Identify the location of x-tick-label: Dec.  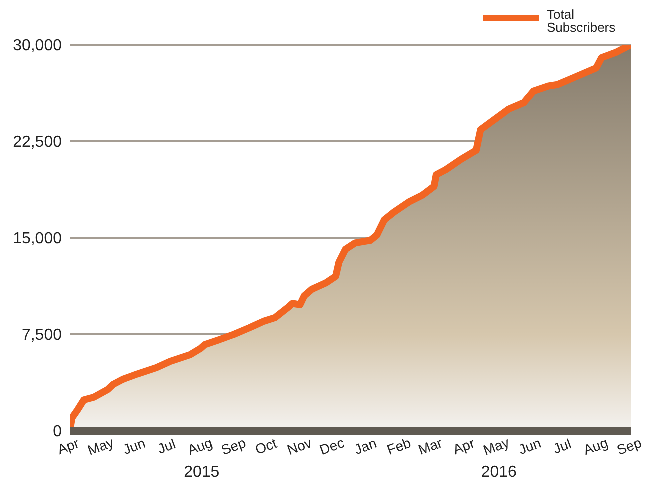
(332, 446).